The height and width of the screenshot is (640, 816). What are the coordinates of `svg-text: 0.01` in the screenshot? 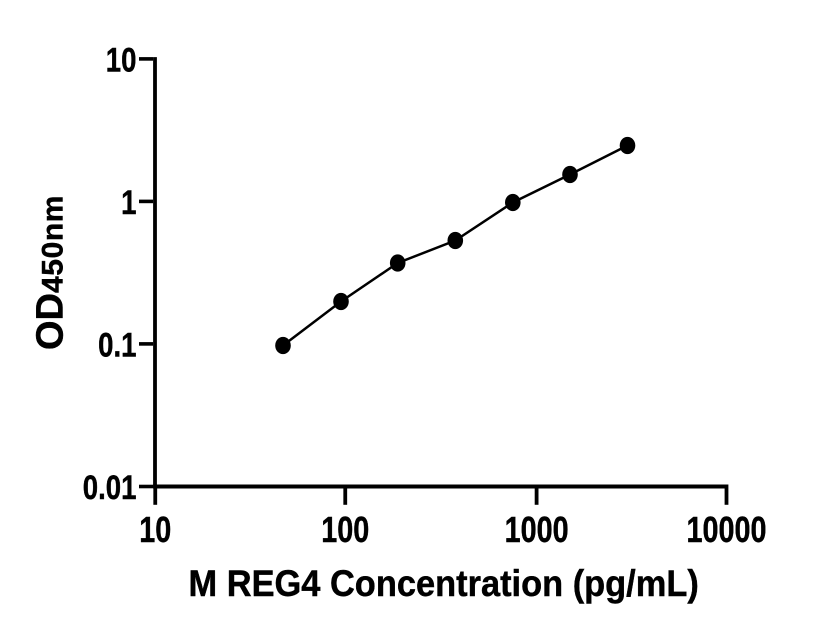 It's located at (110, 487).